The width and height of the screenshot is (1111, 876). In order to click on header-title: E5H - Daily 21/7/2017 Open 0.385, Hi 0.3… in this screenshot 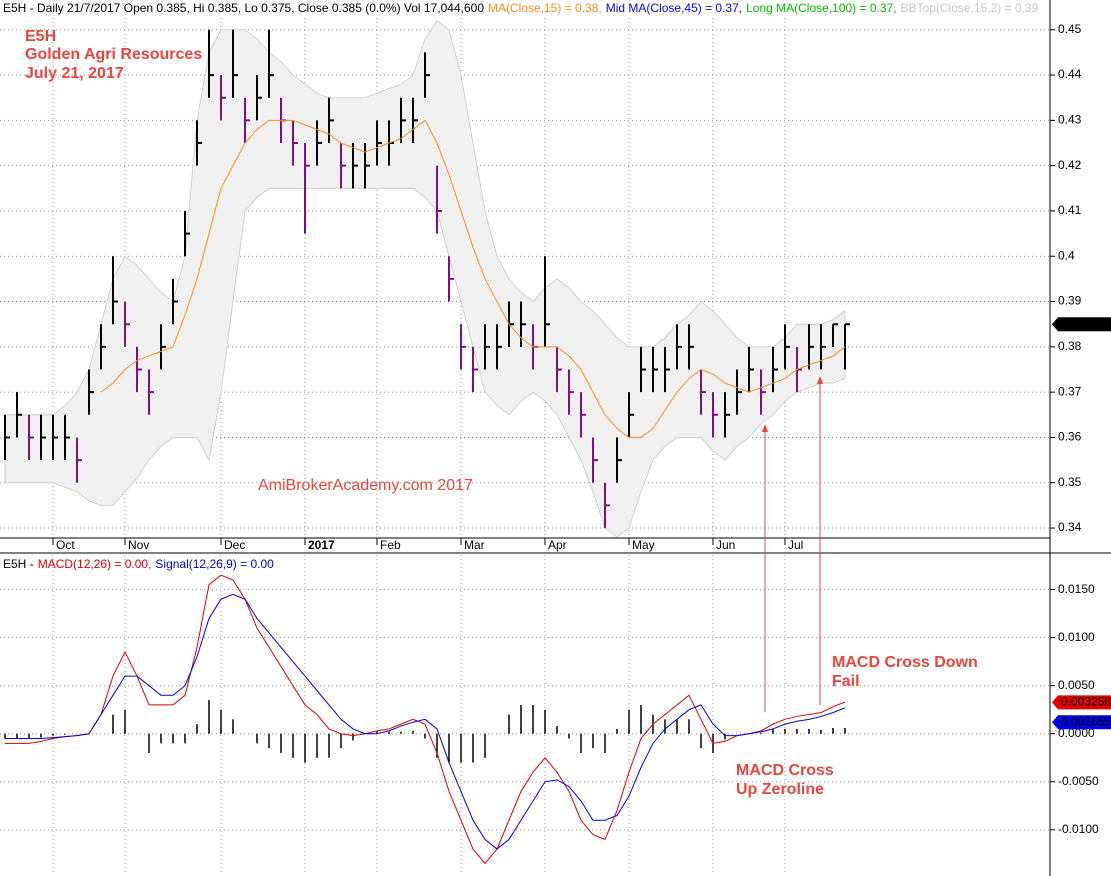, I will do `click(243, 8)`.